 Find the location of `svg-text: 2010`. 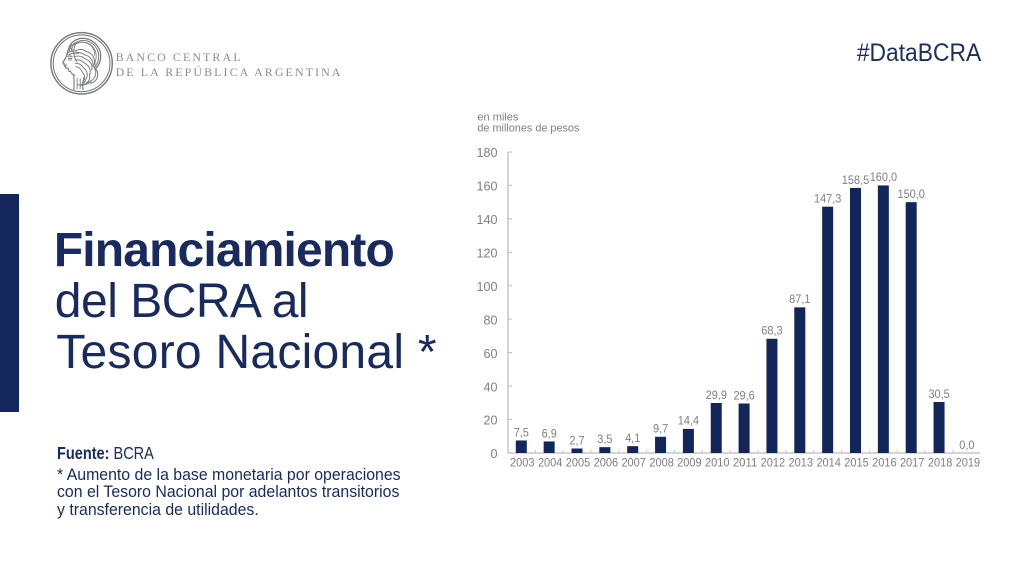

svg-text: 2010 is located at coordinates (717, 463).